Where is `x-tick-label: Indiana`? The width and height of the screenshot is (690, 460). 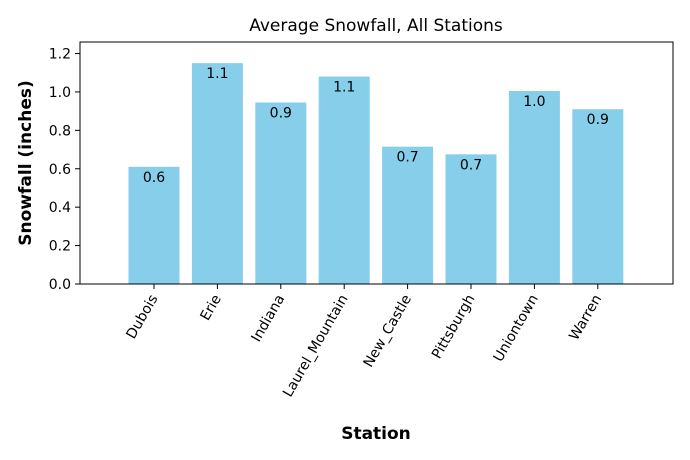 x-tick-label: Indiana is located at coordinates (269, 318).